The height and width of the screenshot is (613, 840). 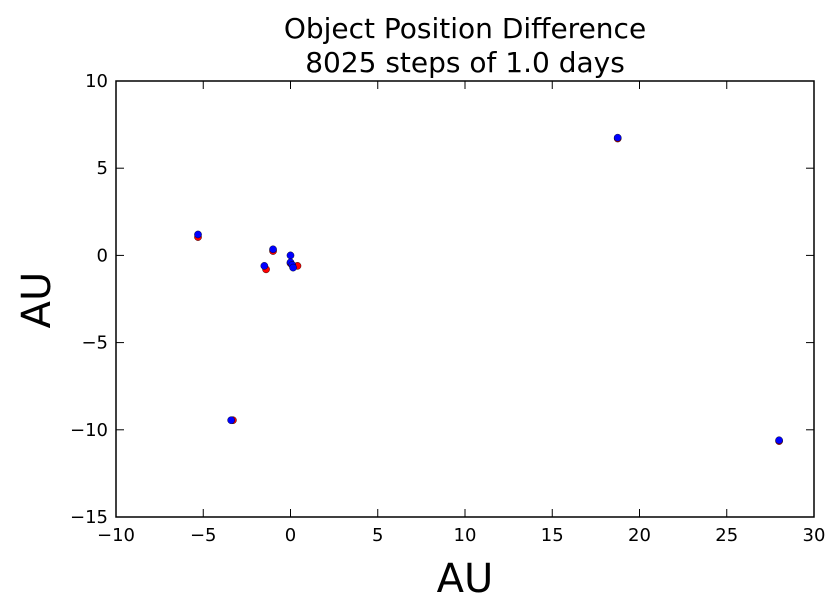 What do you see at coordinates (290, 535) in the screenshot?
I see `x-tick-label: 0` at bounding box center [290, 535].